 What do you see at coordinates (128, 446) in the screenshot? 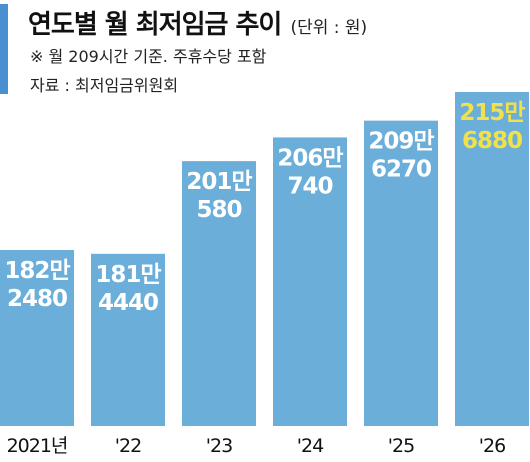
I see `x-tick-label-1: '22` at bounding box center [128, 446].